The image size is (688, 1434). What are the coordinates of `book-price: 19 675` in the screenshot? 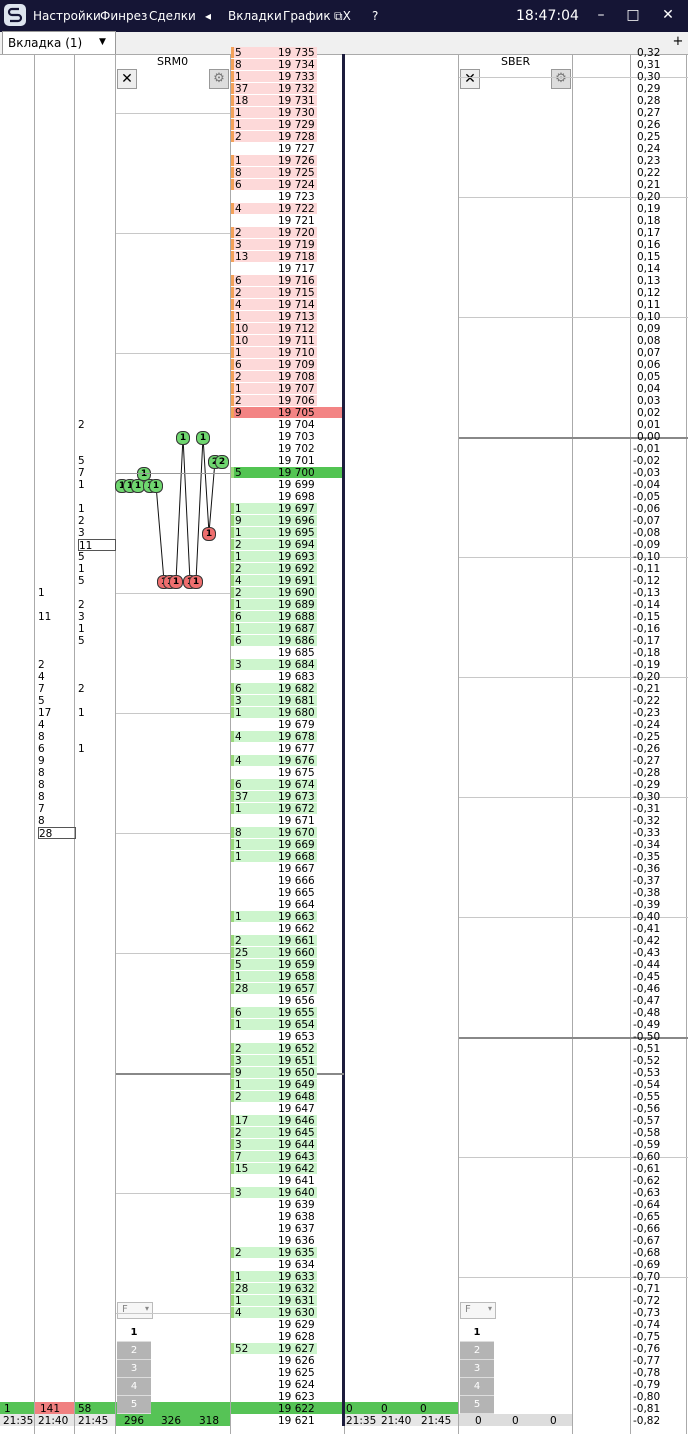 It's located at (296, 773).